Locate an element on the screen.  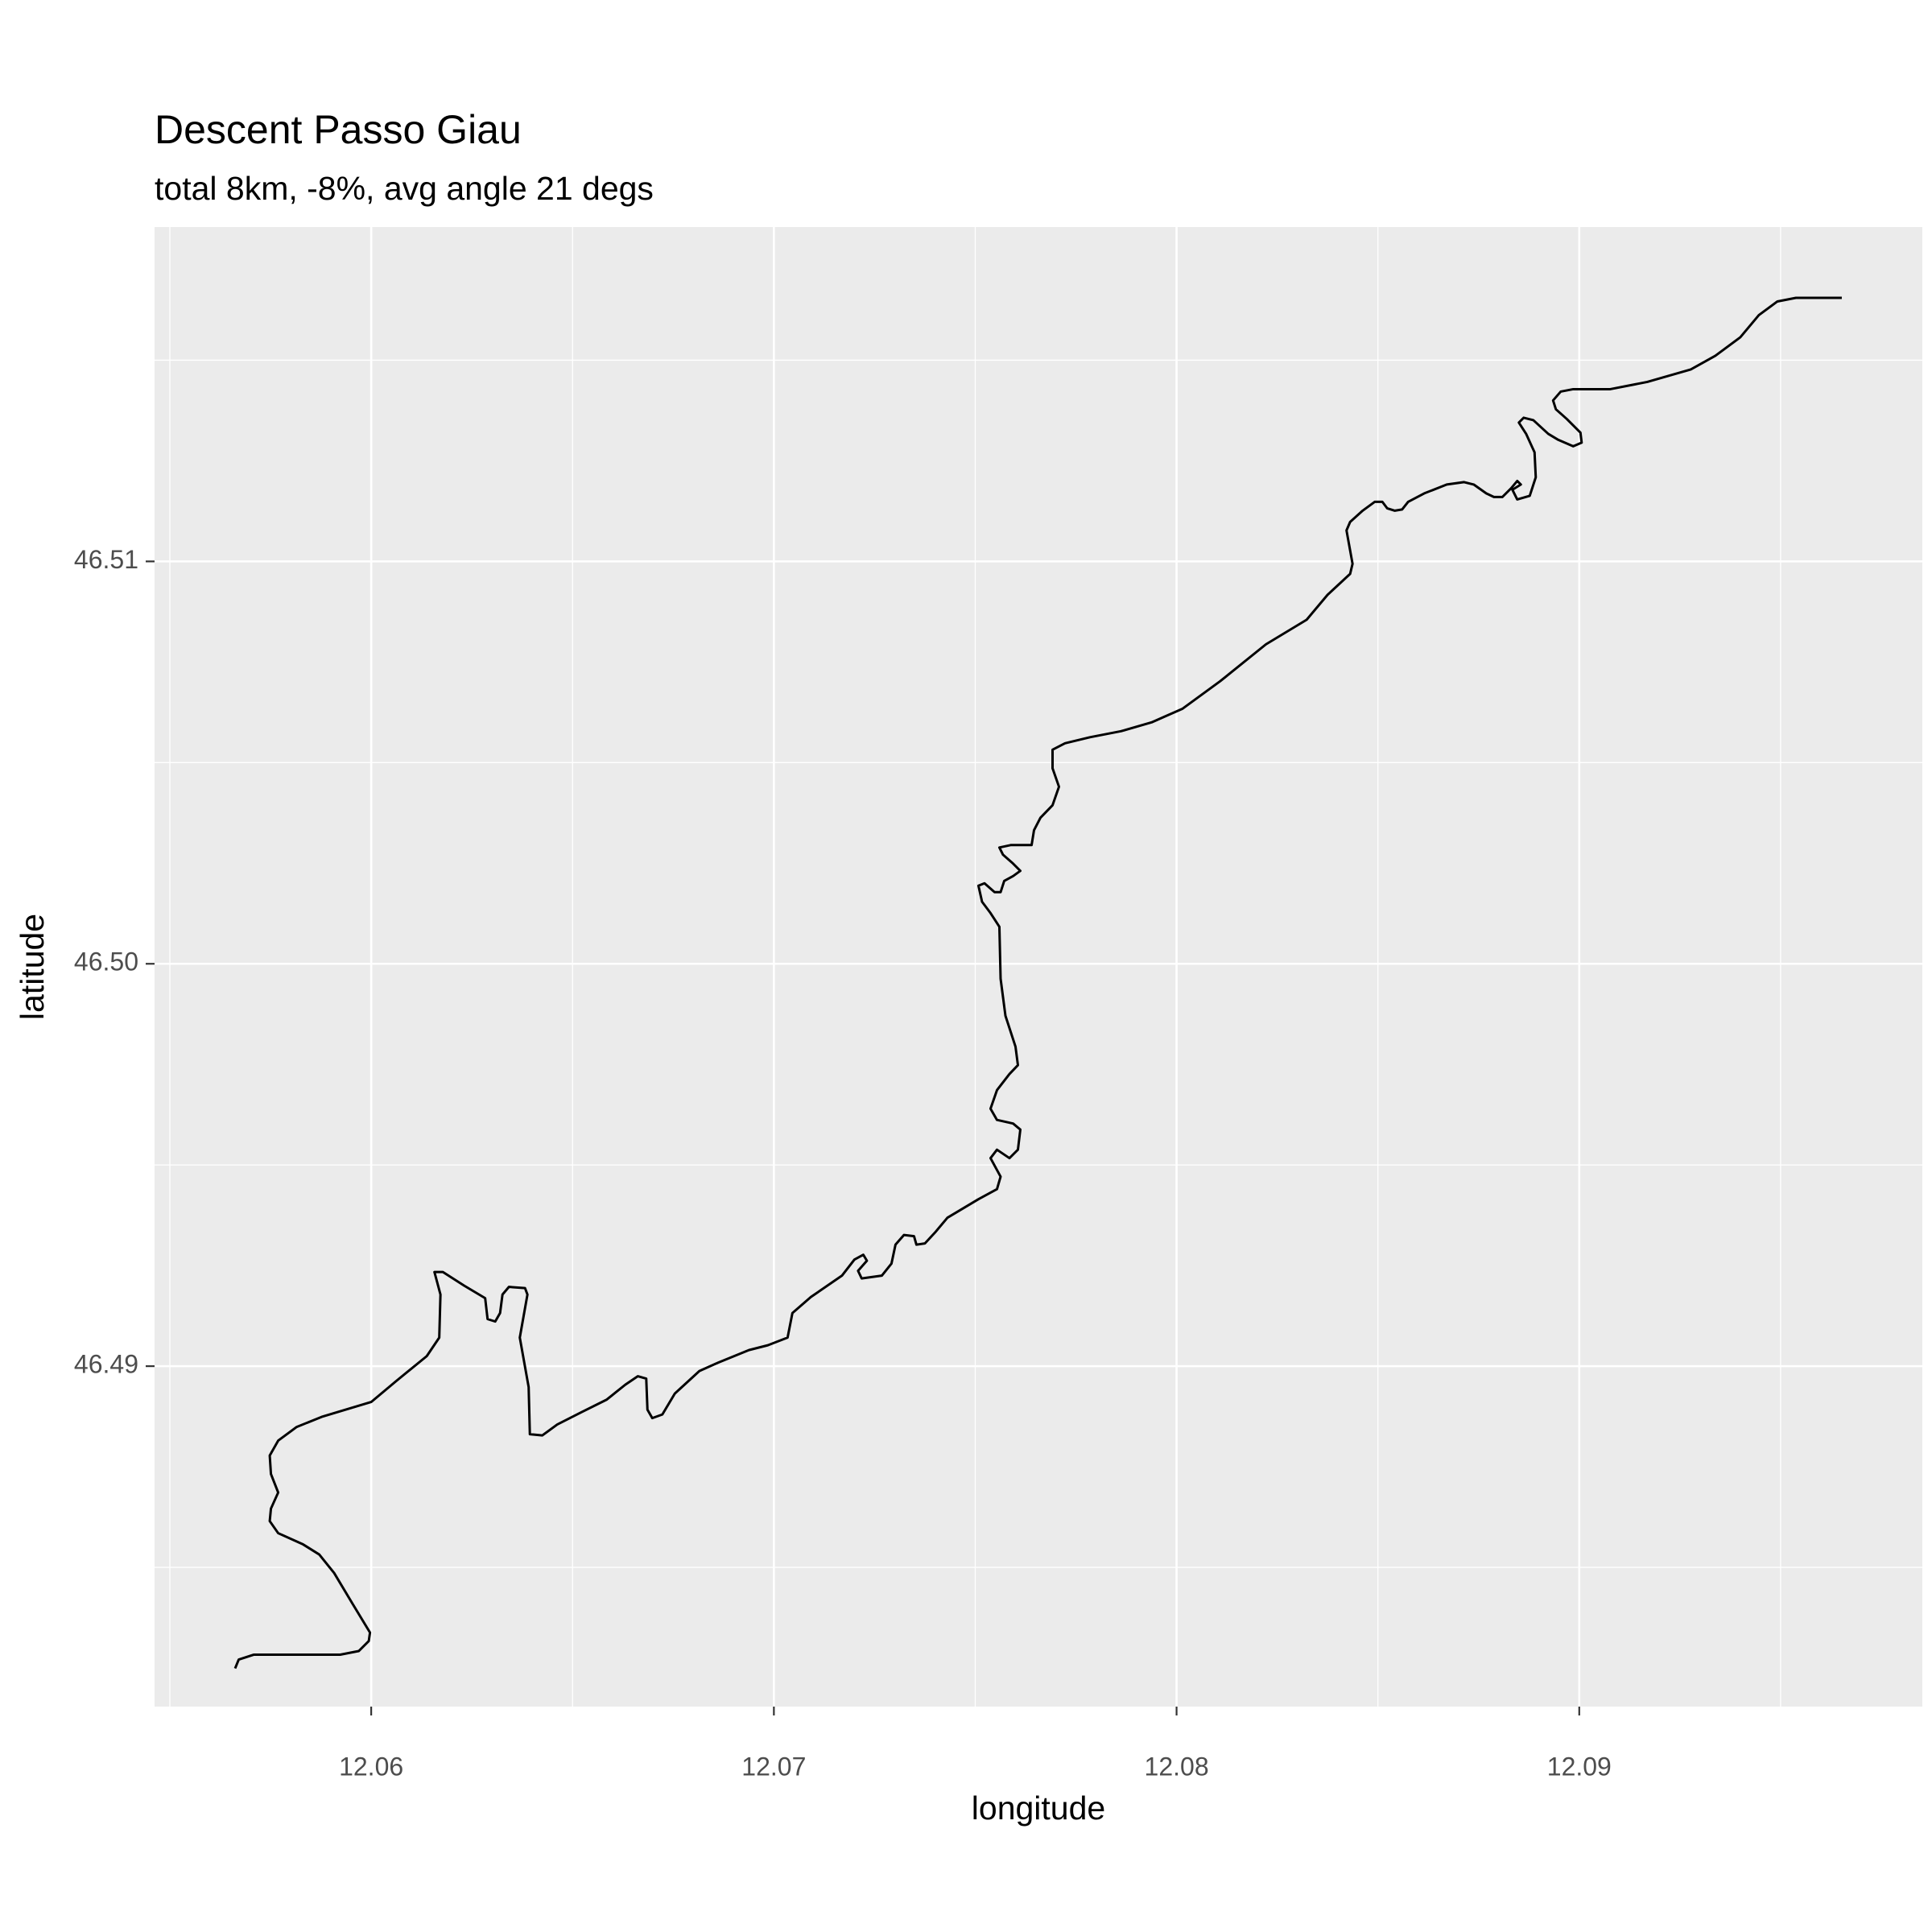
y-tick-label: 46.49 is located at coordinates (106, 1364).